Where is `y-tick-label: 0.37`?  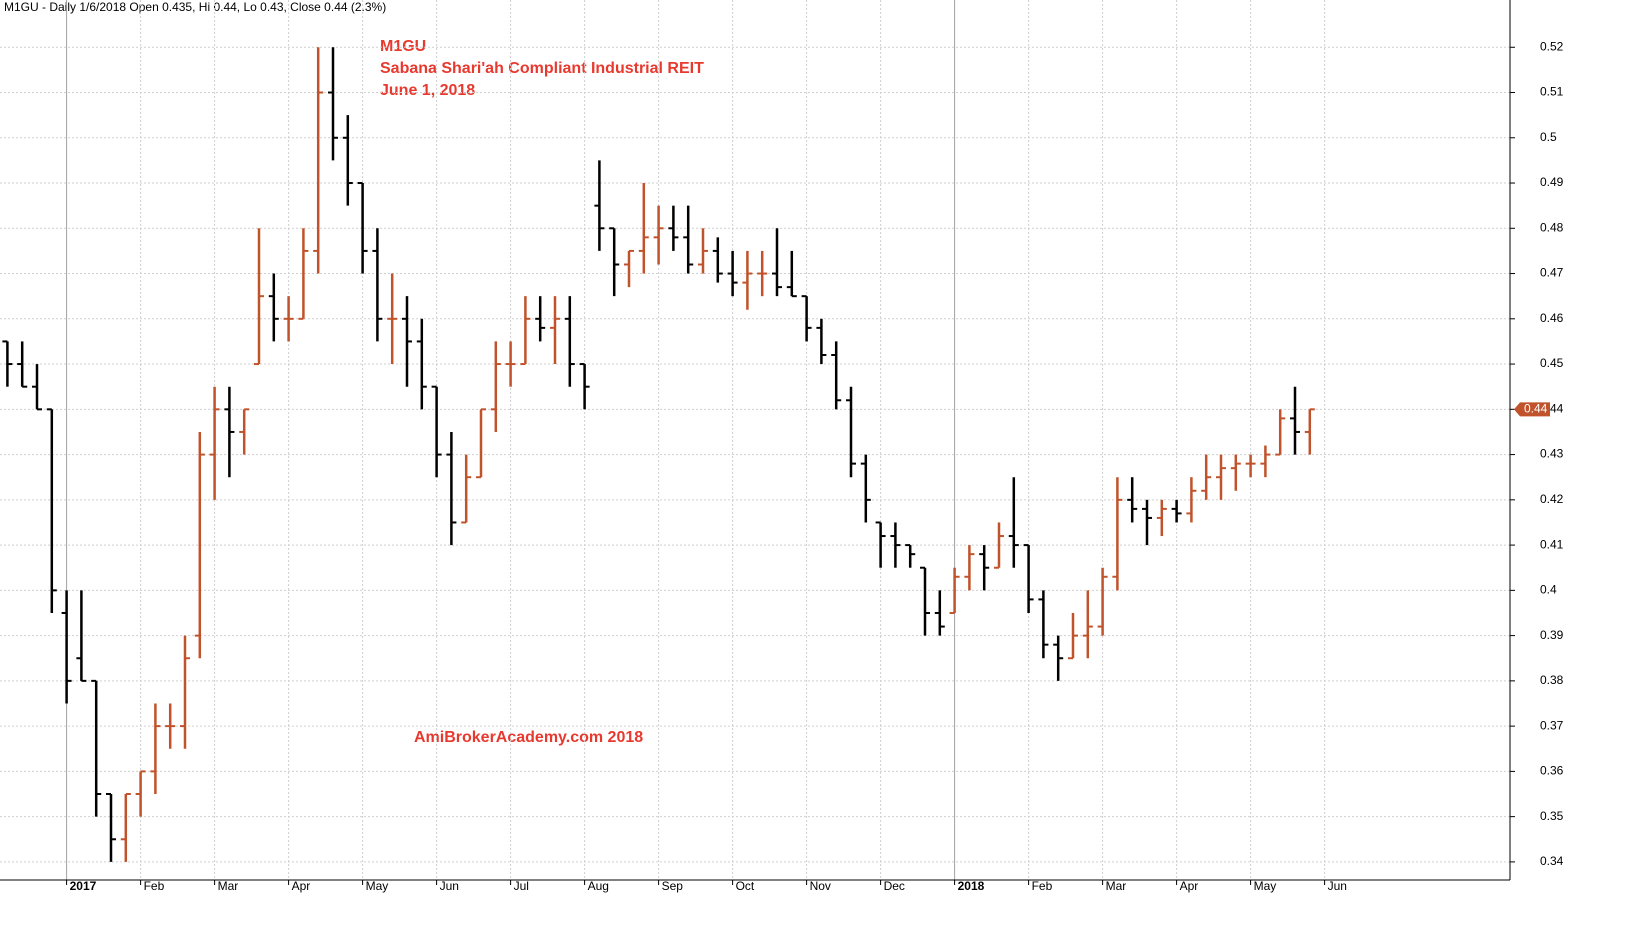
y-tick-label: 0.37 is located at coordinates (1552, 725).